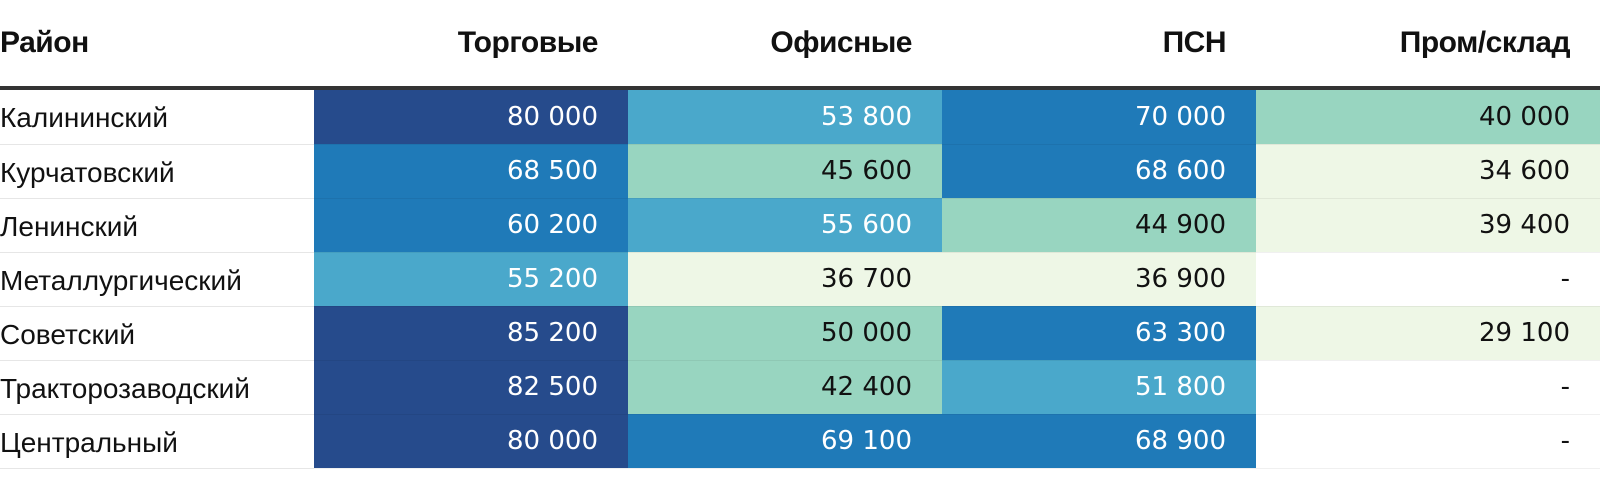 The height and width of the screenshot is (498, 1600). I want to click on heatmap-cell: 55 600, so click(785, 225).